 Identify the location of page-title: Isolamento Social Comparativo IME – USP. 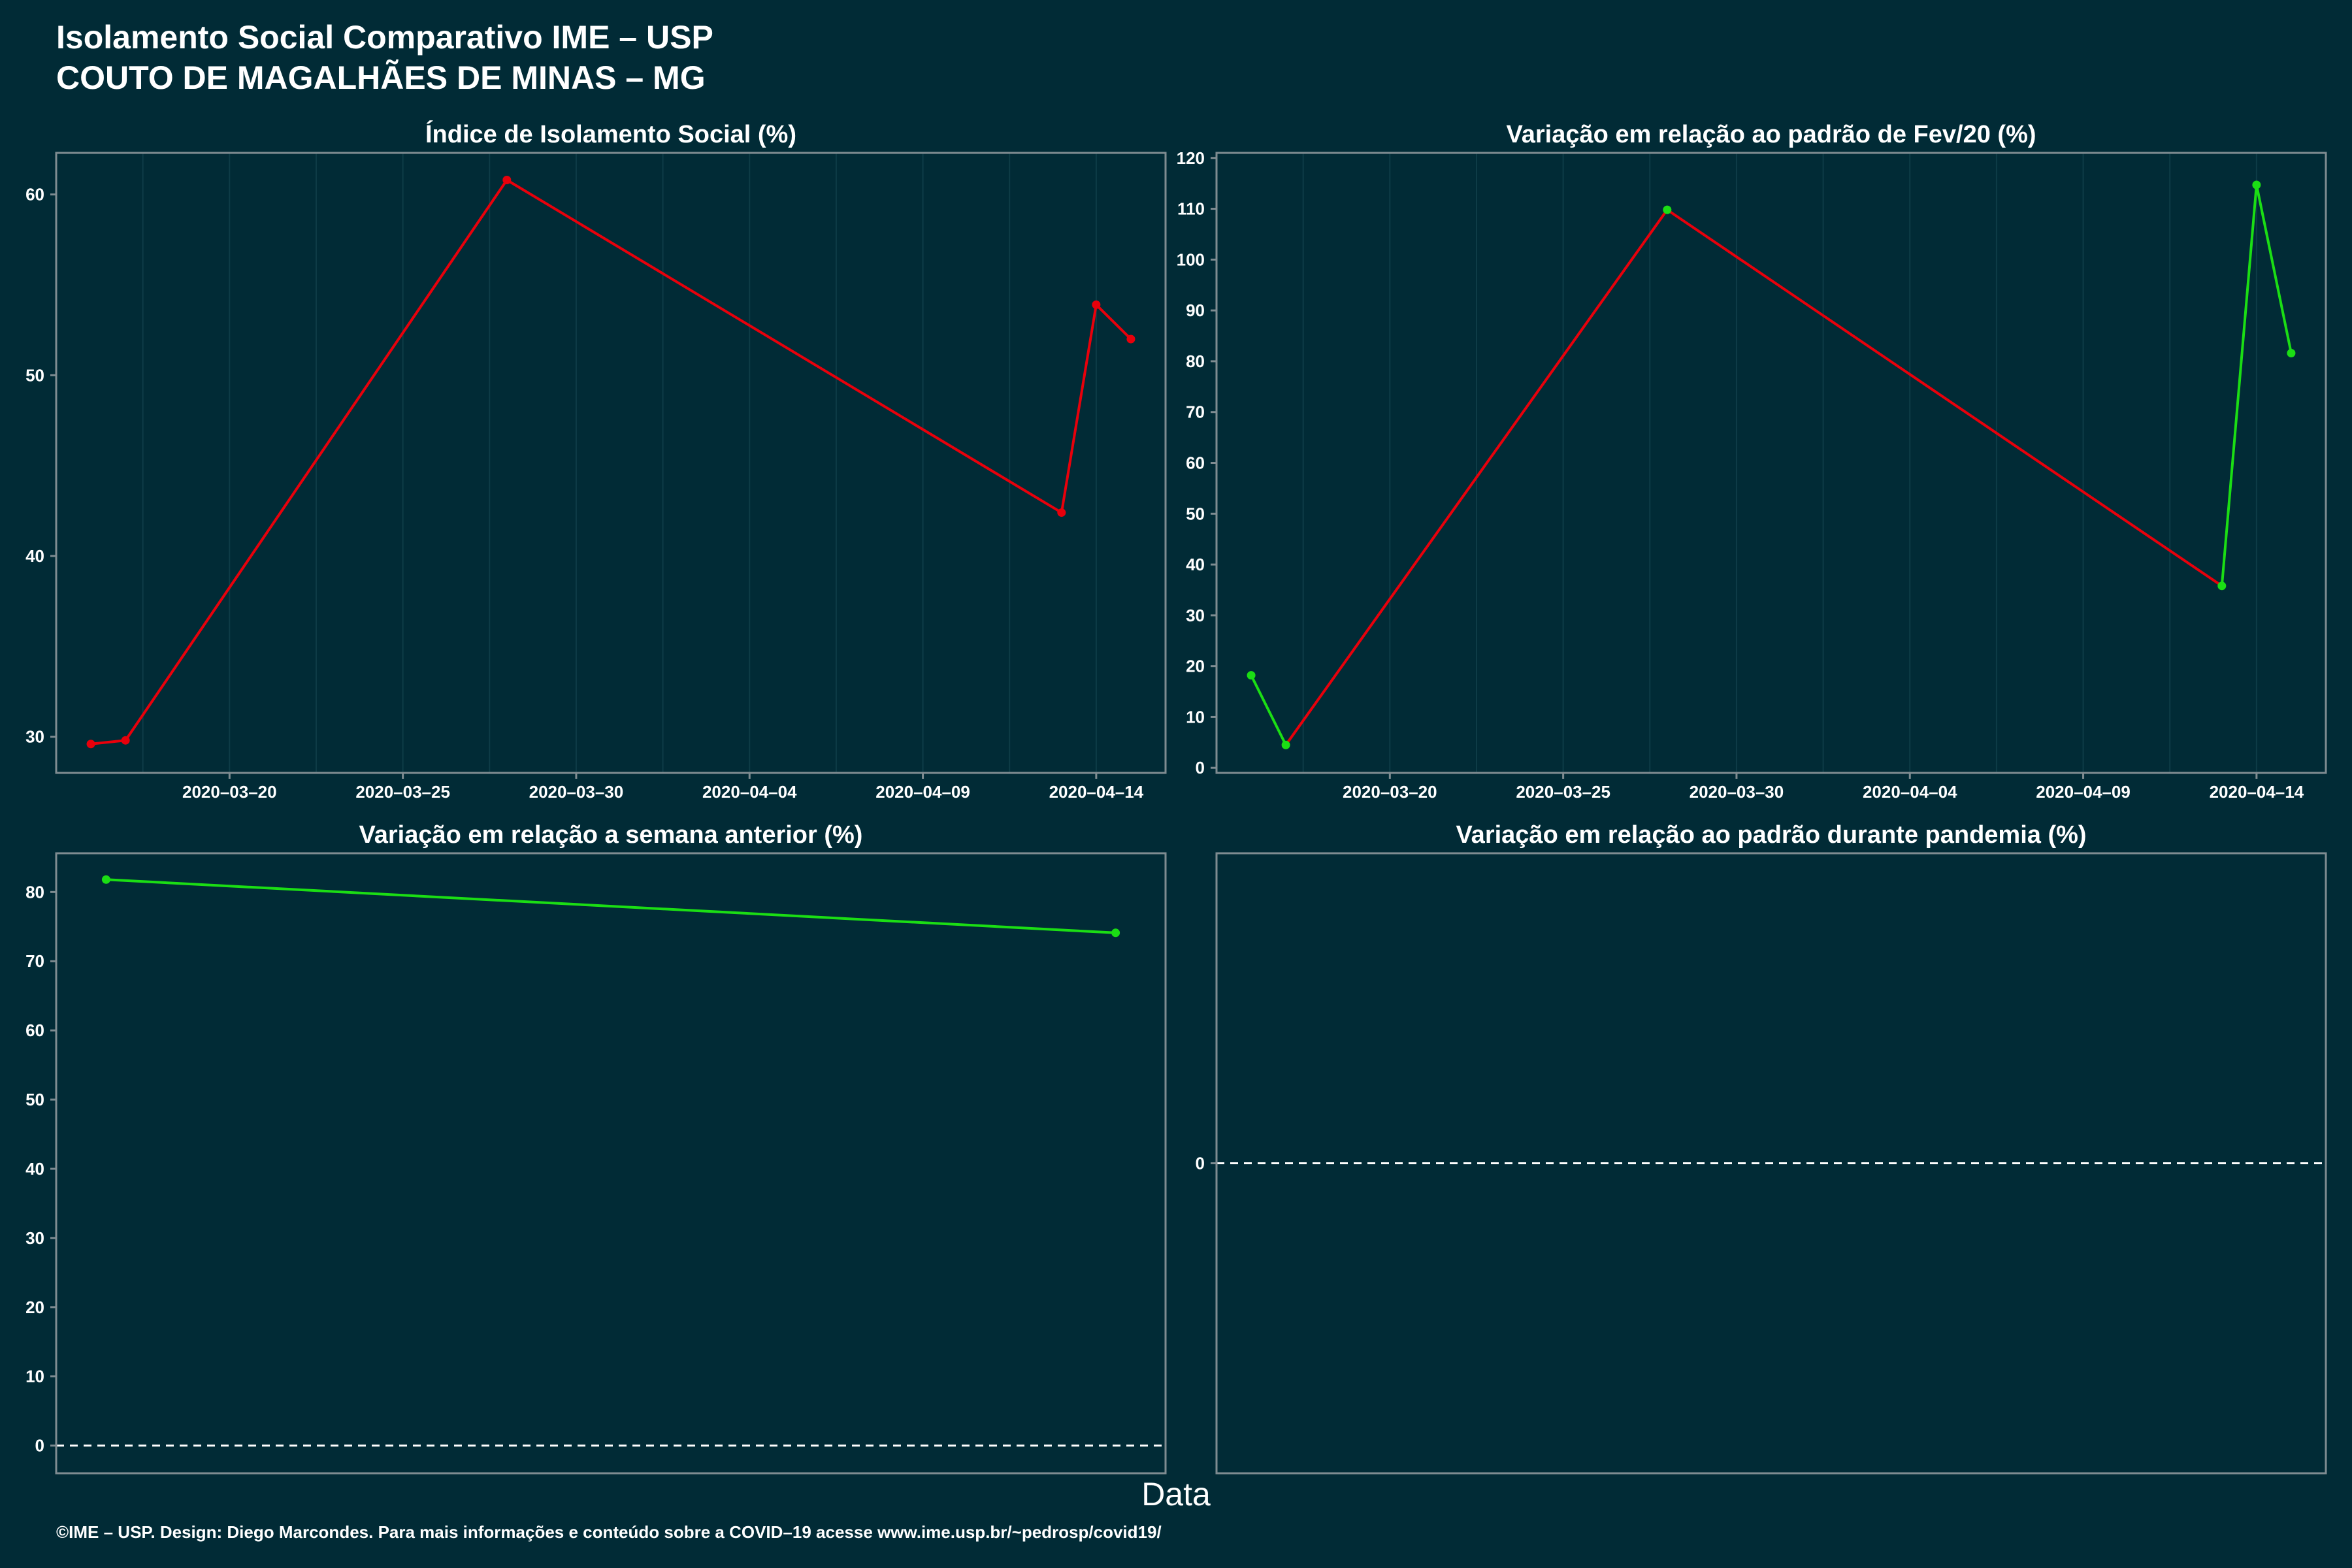
(384, 37).